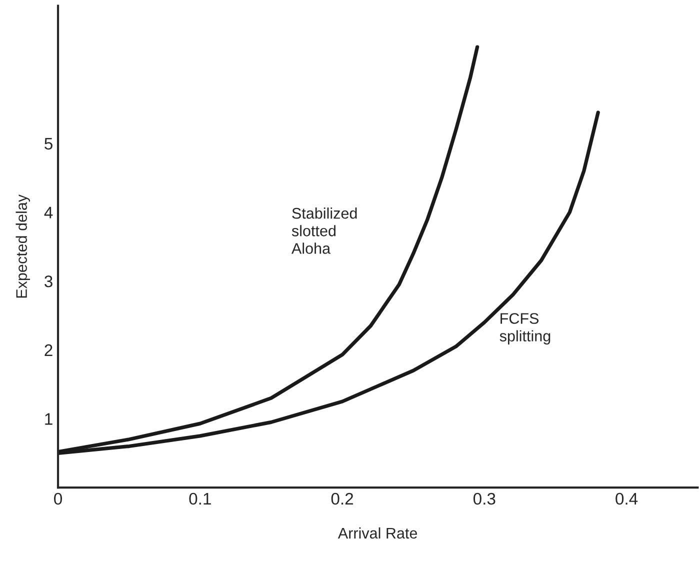  What do you see at coordinates (200, 498) in the screenshot?
I see `x-tick-label: 0.1` at bounding box center [200, 498].